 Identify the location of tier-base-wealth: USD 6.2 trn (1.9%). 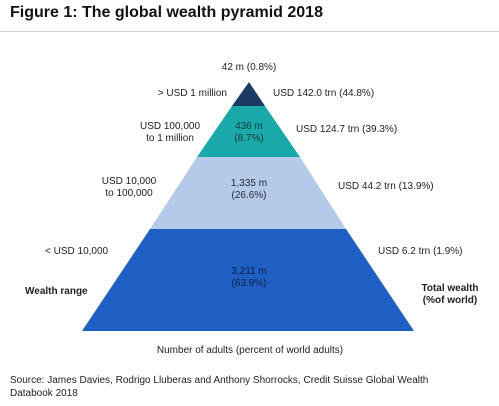
(420, 251).